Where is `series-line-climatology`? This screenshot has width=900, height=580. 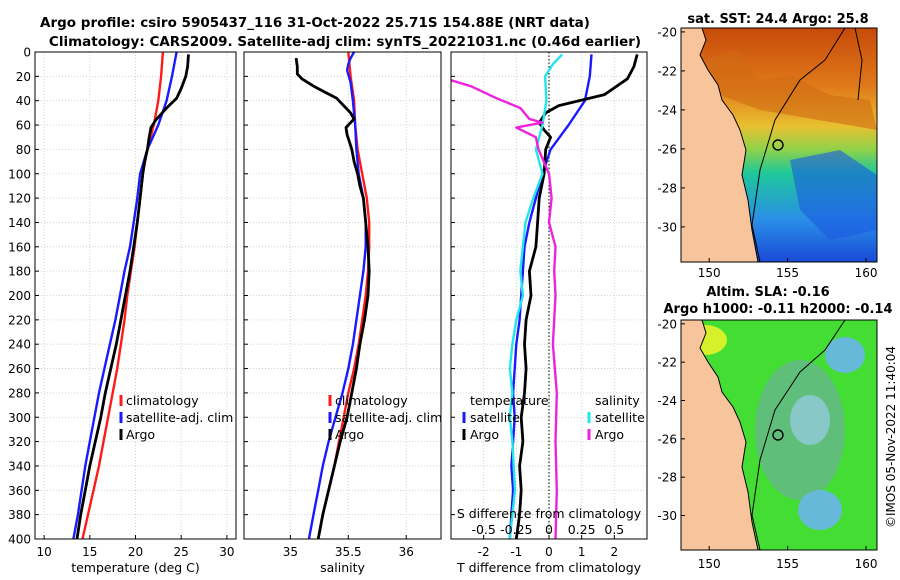 series-line-climatology is located at coordinates (123, 295).